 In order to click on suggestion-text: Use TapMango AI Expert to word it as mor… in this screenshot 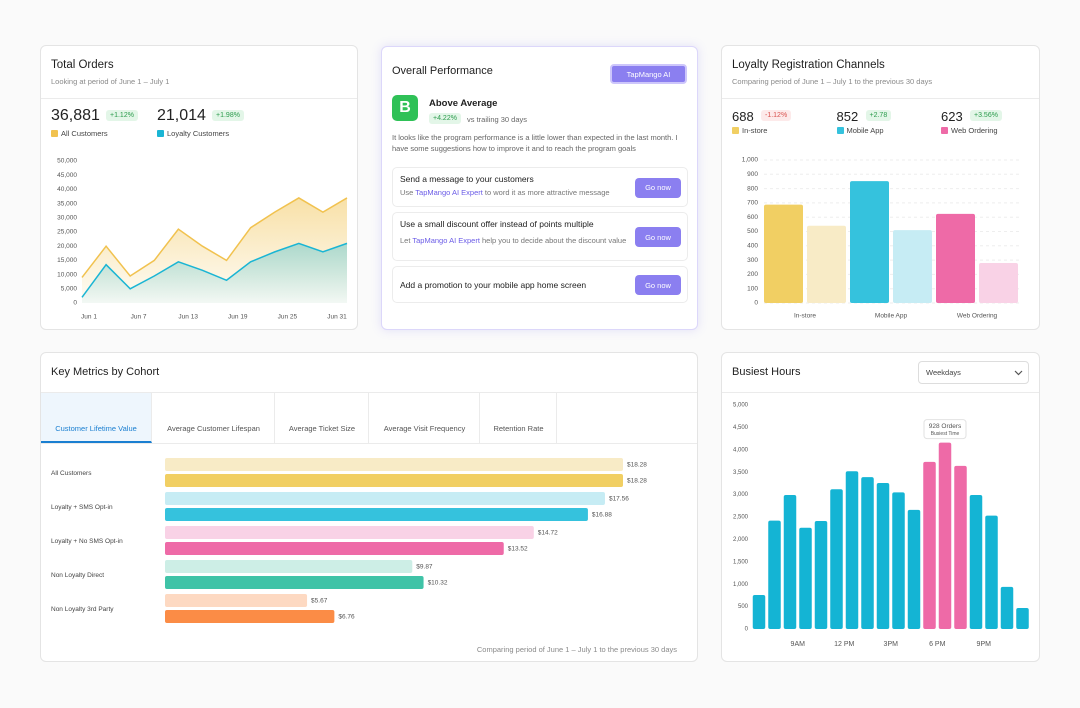, I will do `click(514, 193)`.